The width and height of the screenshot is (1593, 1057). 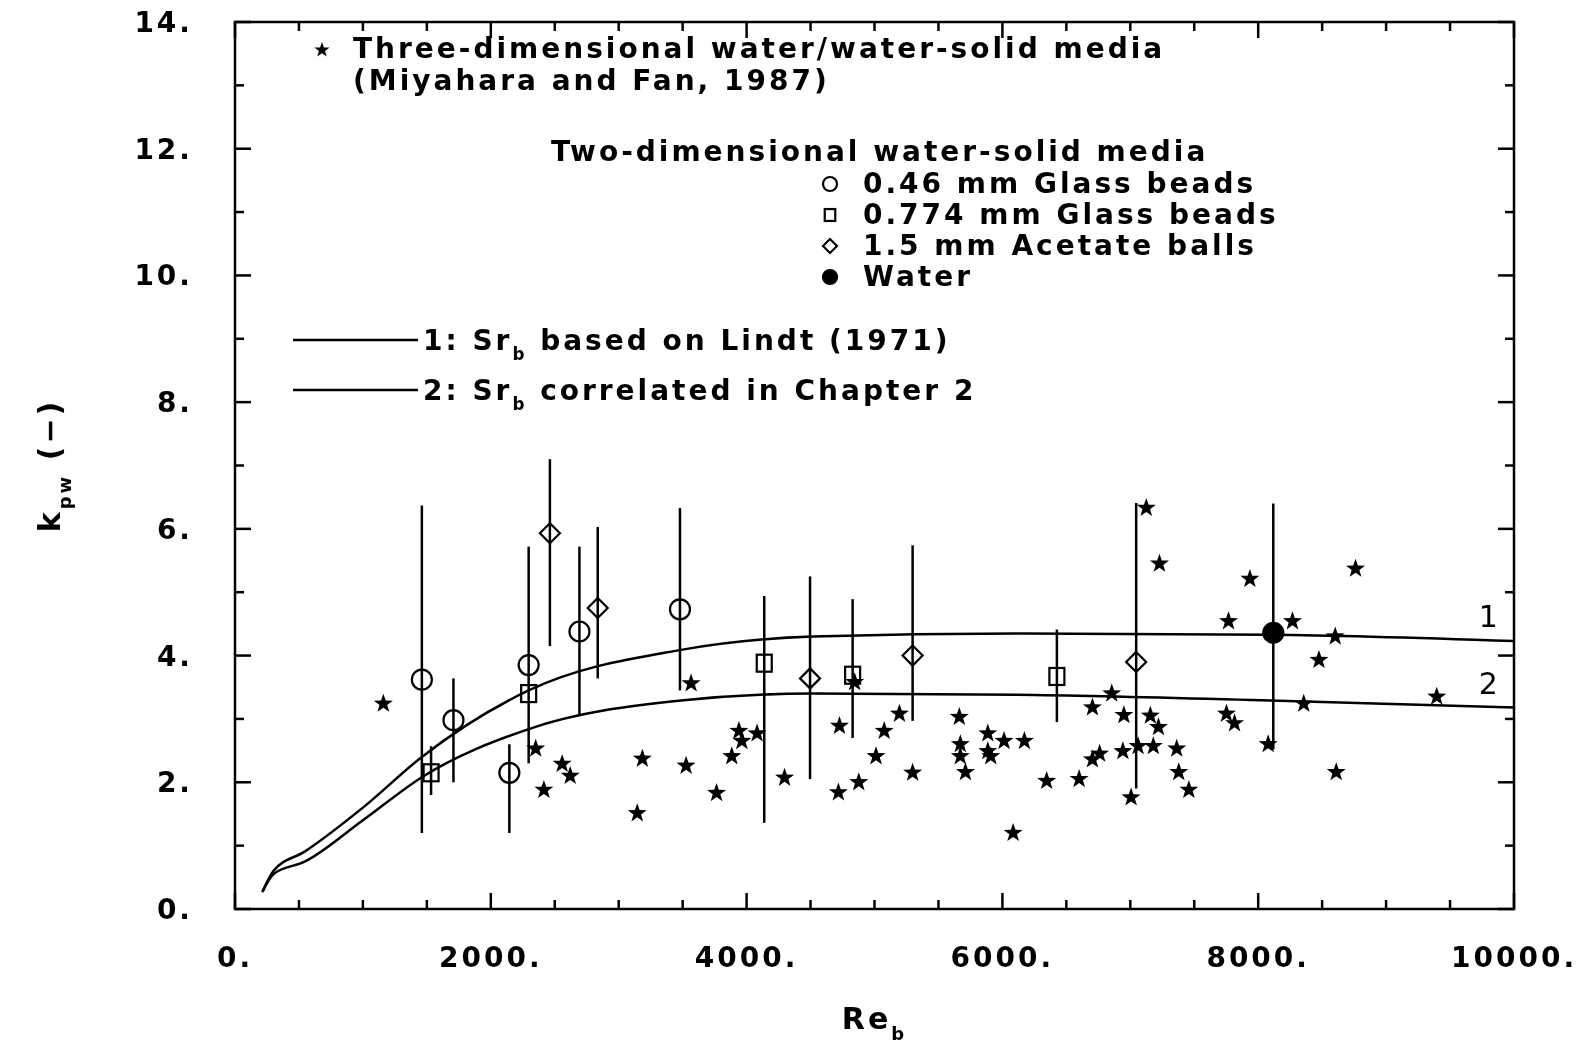 I want to click on legend-title: Two-dimensional water-solid media, so click(x=880, y=151).